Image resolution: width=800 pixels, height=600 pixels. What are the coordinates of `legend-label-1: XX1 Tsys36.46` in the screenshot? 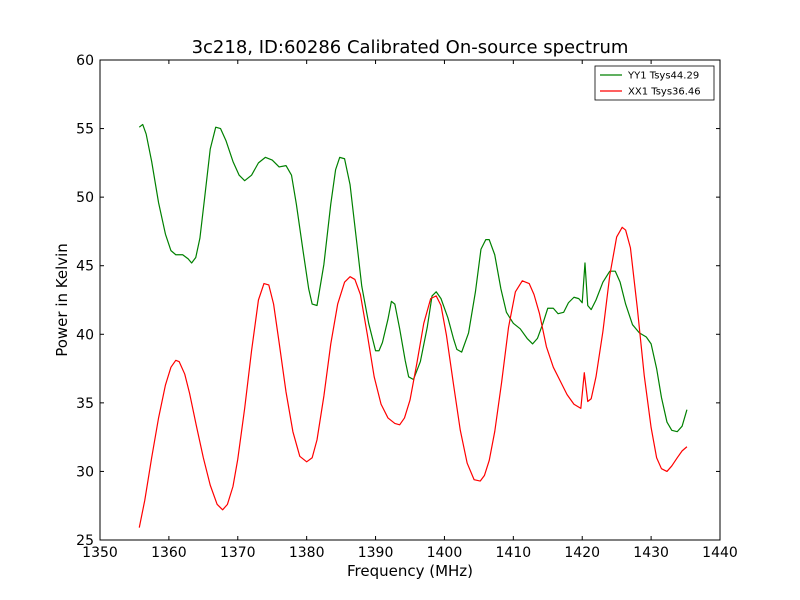 It's located at (664, 92).